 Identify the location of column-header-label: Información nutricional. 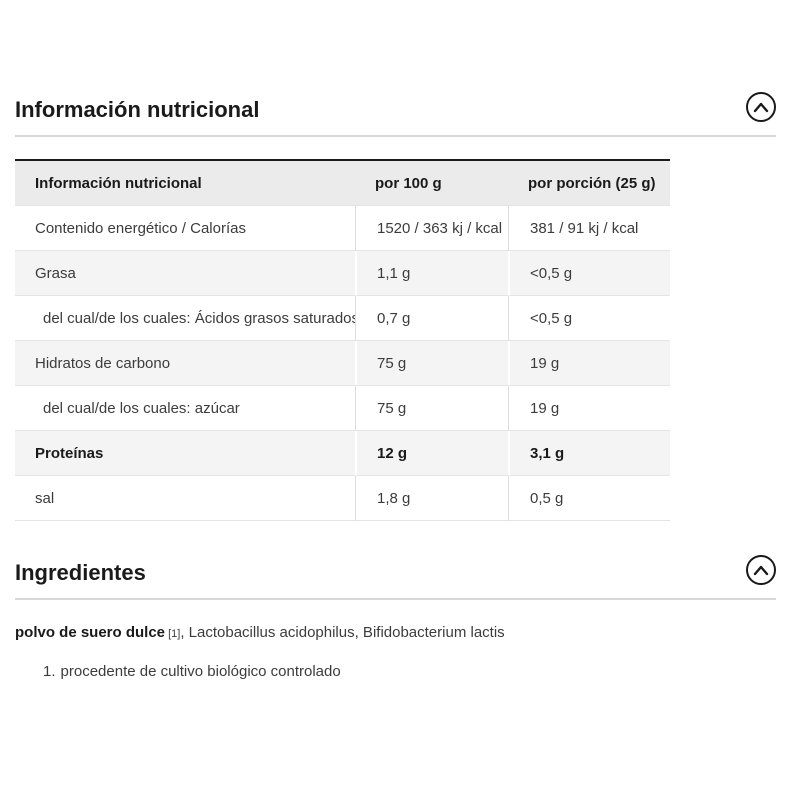
(185, 183).